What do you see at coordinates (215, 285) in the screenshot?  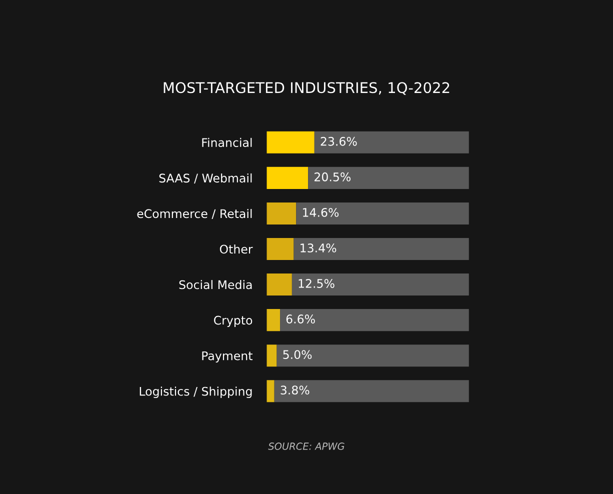 I see `y-tick-label: Social Media` at bounding box center [215, 285].